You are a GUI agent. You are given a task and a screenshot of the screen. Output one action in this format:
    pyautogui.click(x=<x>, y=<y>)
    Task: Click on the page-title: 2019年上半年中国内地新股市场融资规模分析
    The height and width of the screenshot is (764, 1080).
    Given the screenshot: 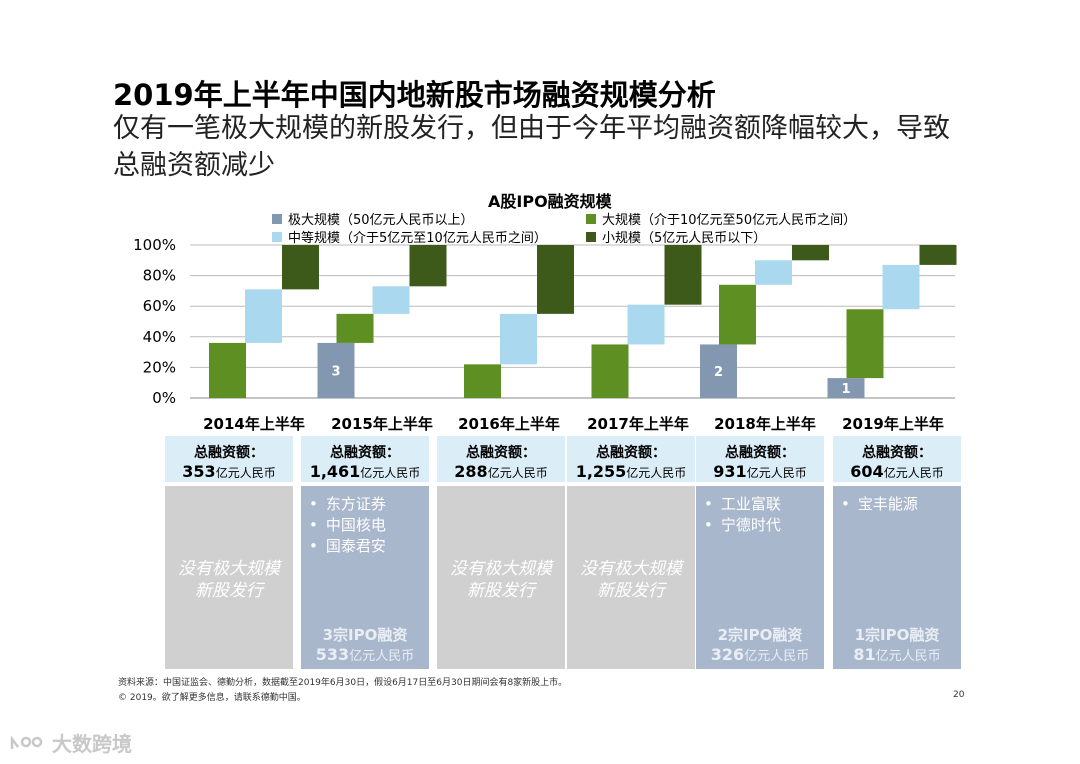 What is the action you would take?
    pyautogui.click(x=414, y=95)
    